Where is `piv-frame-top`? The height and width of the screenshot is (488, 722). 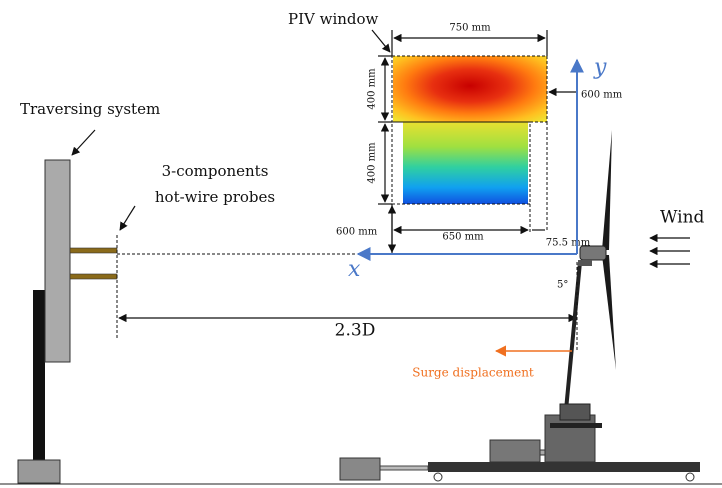 piv-frame-top is located at coordinates (469, 89).